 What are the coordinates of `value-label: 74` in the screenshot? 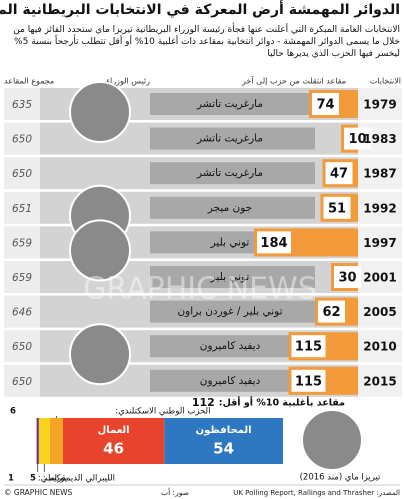 It's located at (325, 105).